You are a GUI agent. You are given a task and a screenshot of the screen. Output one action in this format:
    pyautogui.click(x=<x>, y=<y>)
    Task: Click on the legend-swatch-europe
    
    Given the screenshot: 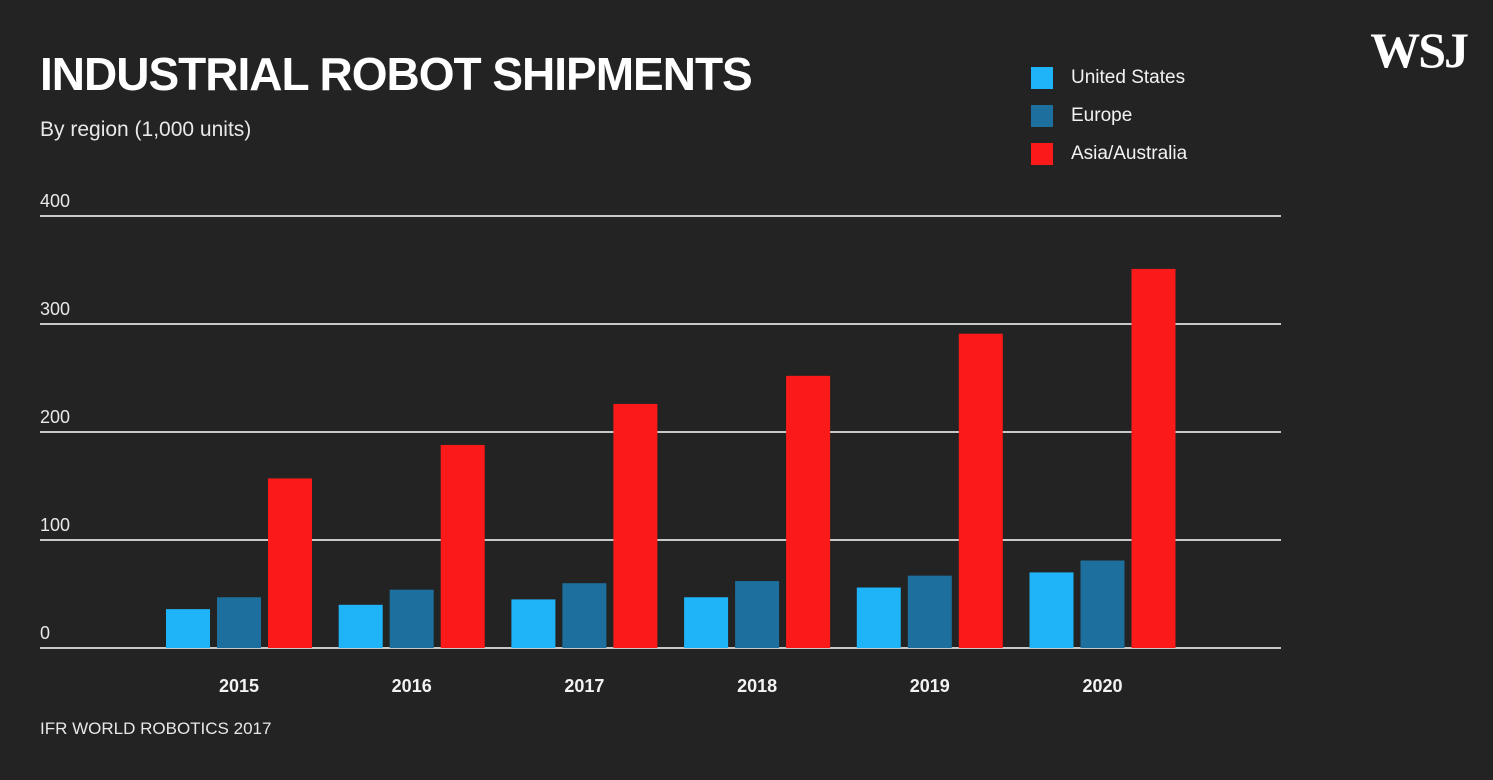 What is the action you would take?
    pyautogui.click(x=1042, y=116)
    